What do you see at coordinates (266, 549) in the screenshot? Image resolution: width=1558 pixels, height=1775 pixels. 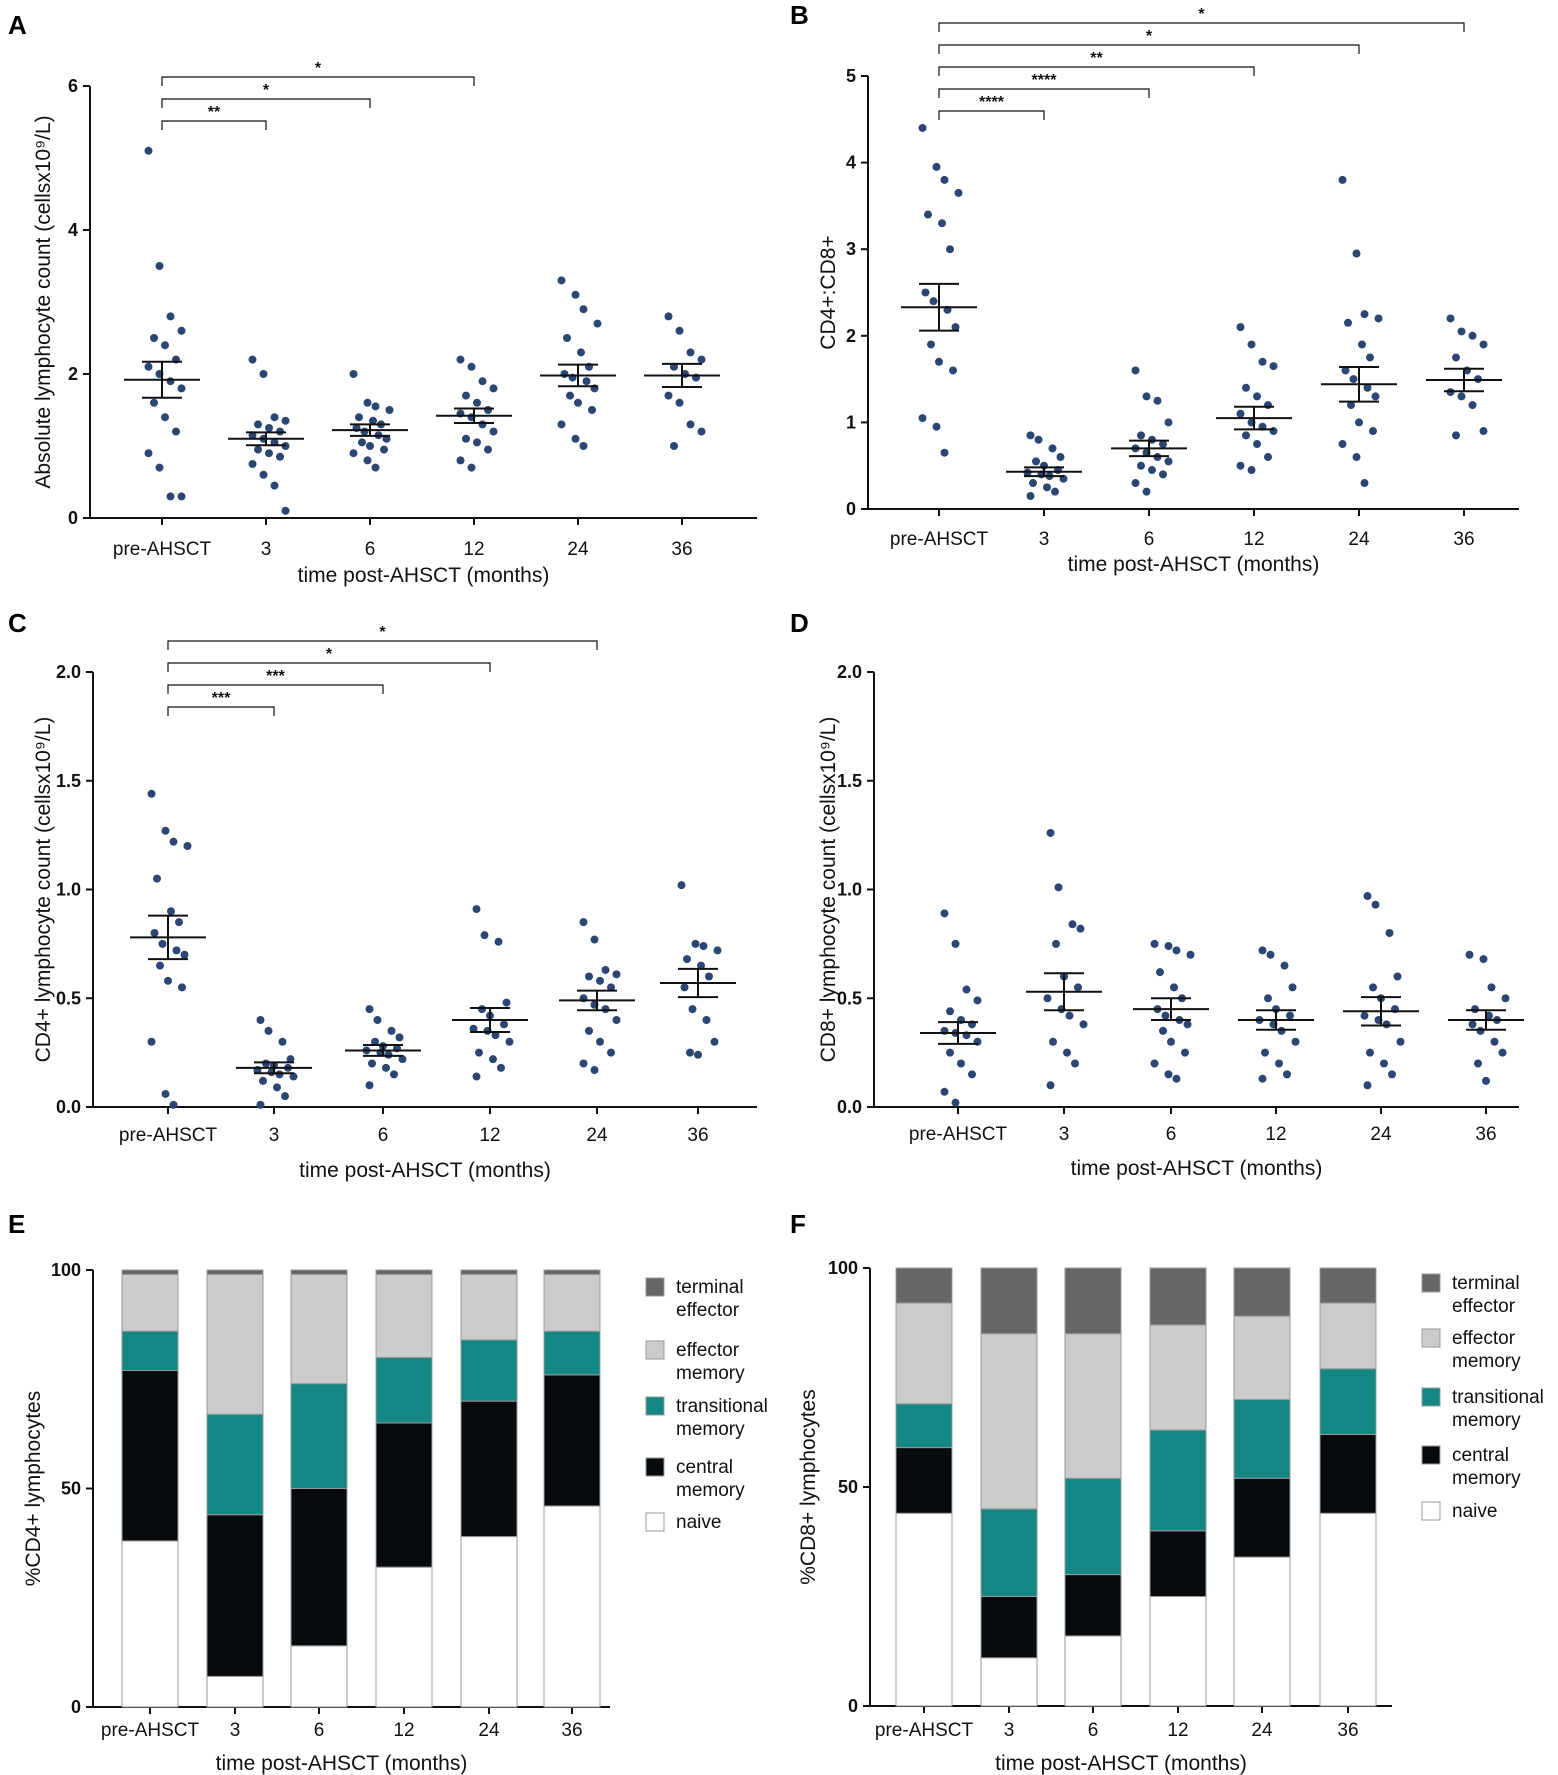 I see `x-tick-label: 3` at bounding box center [266, 549].